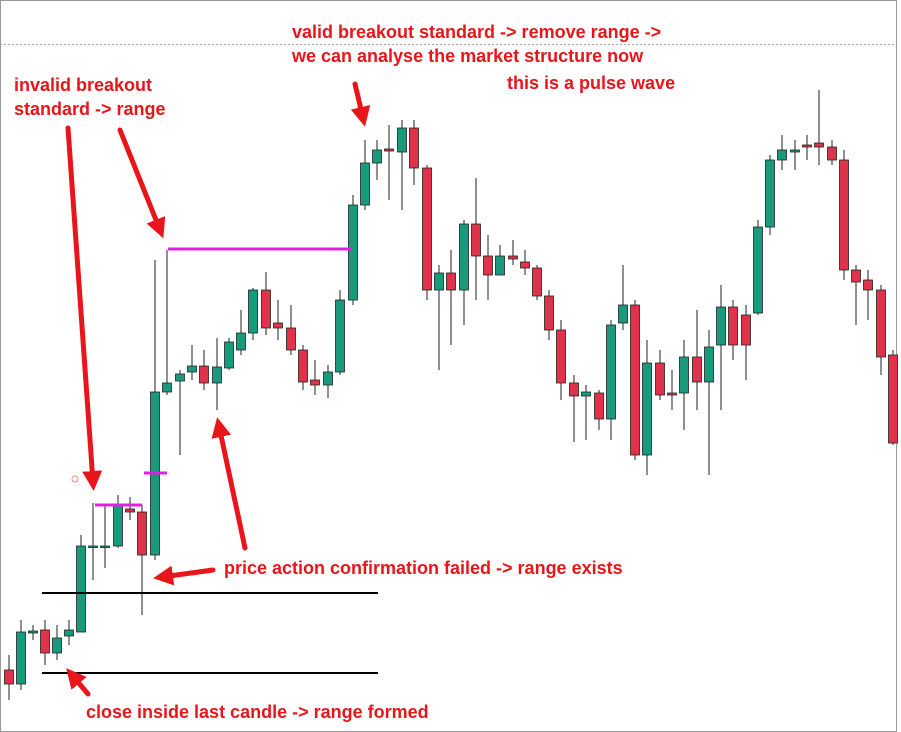 This screenshot has width=901, height=732. I want to click on annotation: we can analyse the market structure now, so click(467, 56).